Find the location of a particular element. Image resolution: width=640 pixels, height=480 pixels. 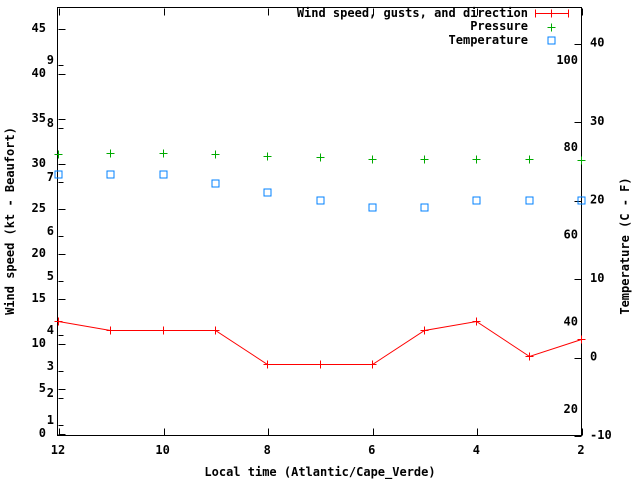

left-axis-title: Wind speed (kt - Beaufort) is located at coordinates (10, 221).